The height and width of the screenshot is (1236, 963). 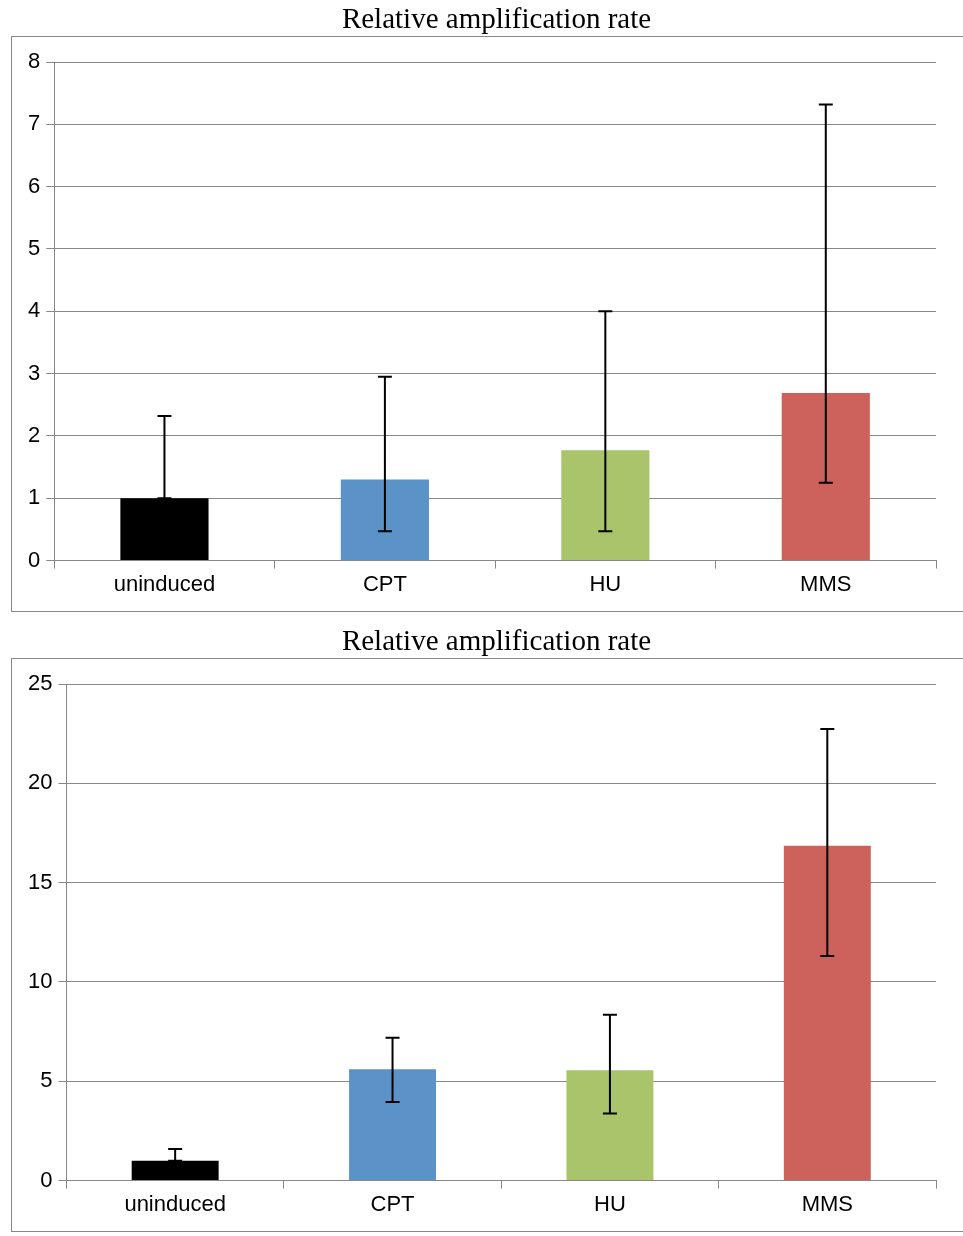 I want to click on y-tick-label: 20, so click(x=40, y=782).